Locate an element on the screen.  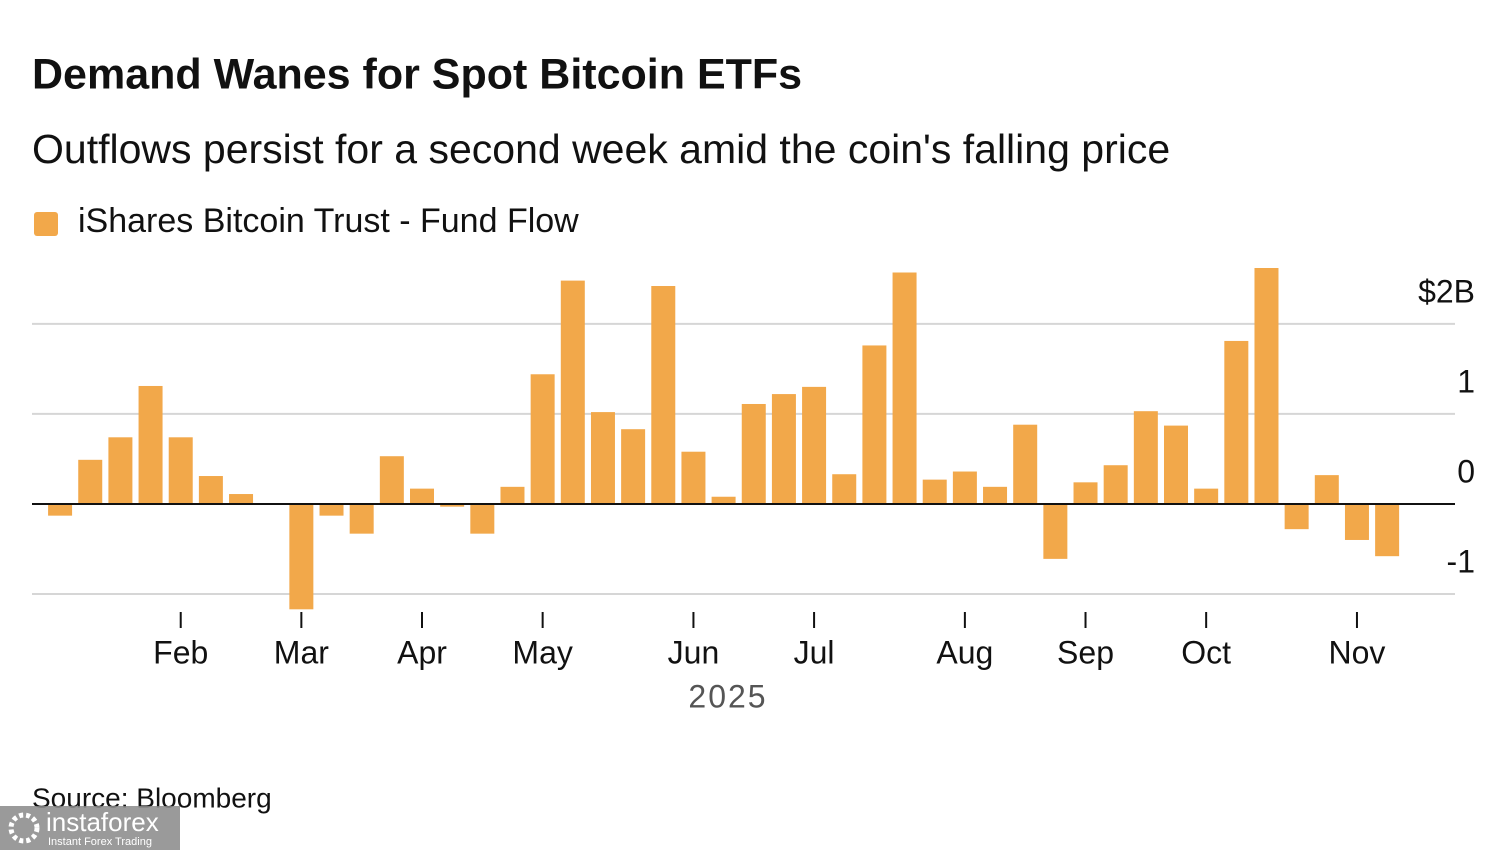
x-tick-label: Mar is located at coordinates (301, 652).